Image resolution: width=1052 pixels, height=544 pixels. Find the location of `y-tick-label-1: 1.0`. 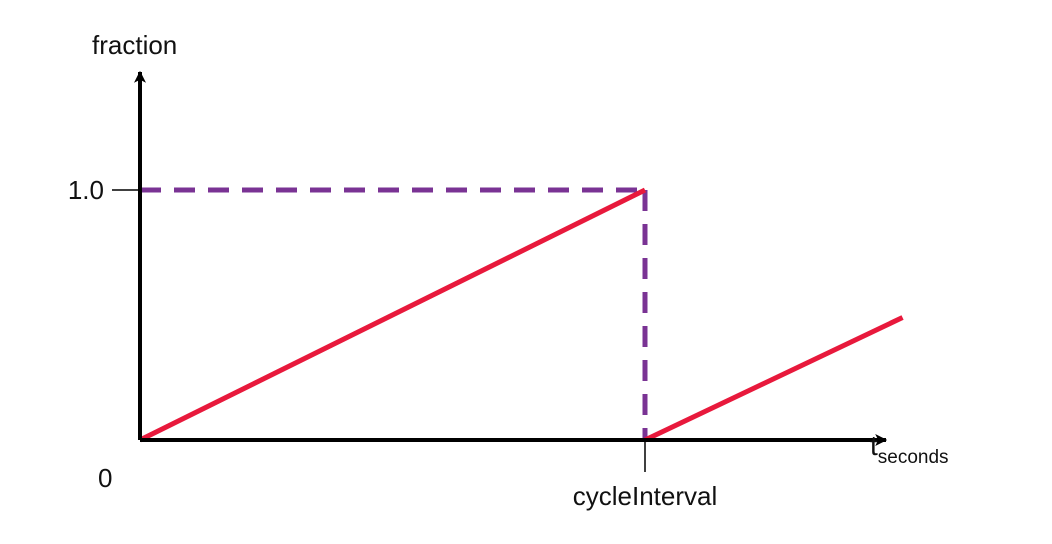

y-tick-label-1: 1.0 is located at coordinates (86, 190).